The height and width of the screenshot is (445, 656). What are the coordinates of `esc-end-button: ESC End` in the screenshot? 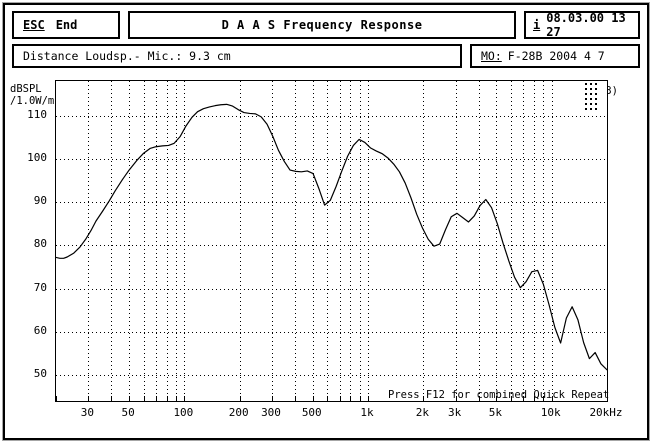 It's located at (66, 25).